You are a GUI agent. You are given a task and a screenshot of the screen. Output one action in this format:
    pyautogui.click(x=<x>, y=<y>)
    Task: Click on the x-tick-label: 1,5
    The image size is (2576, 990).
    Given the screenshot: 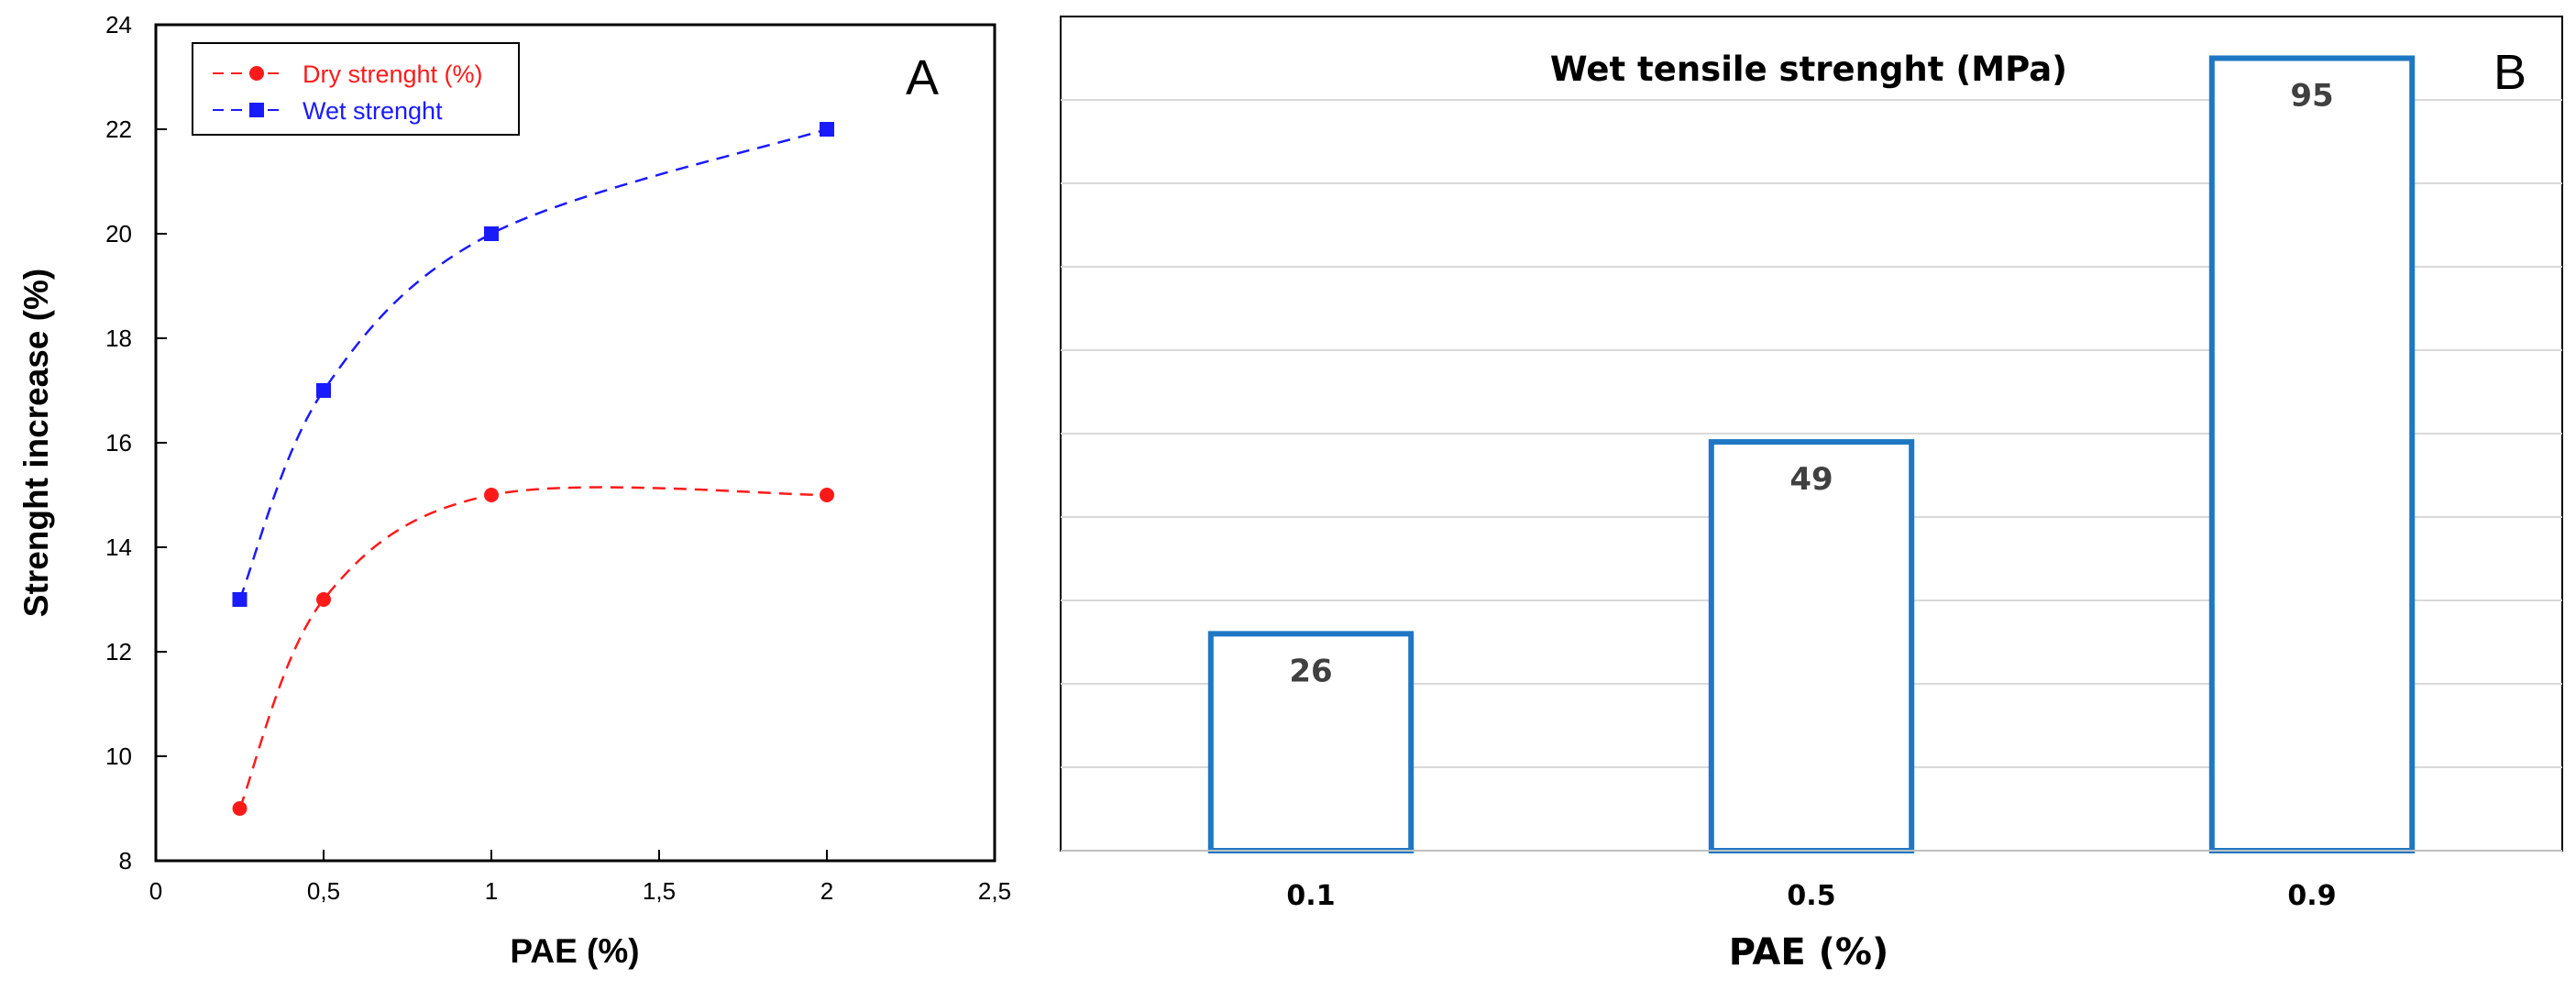 What is the action you would take?
    pyautogui.click(x=659, y=891)
    